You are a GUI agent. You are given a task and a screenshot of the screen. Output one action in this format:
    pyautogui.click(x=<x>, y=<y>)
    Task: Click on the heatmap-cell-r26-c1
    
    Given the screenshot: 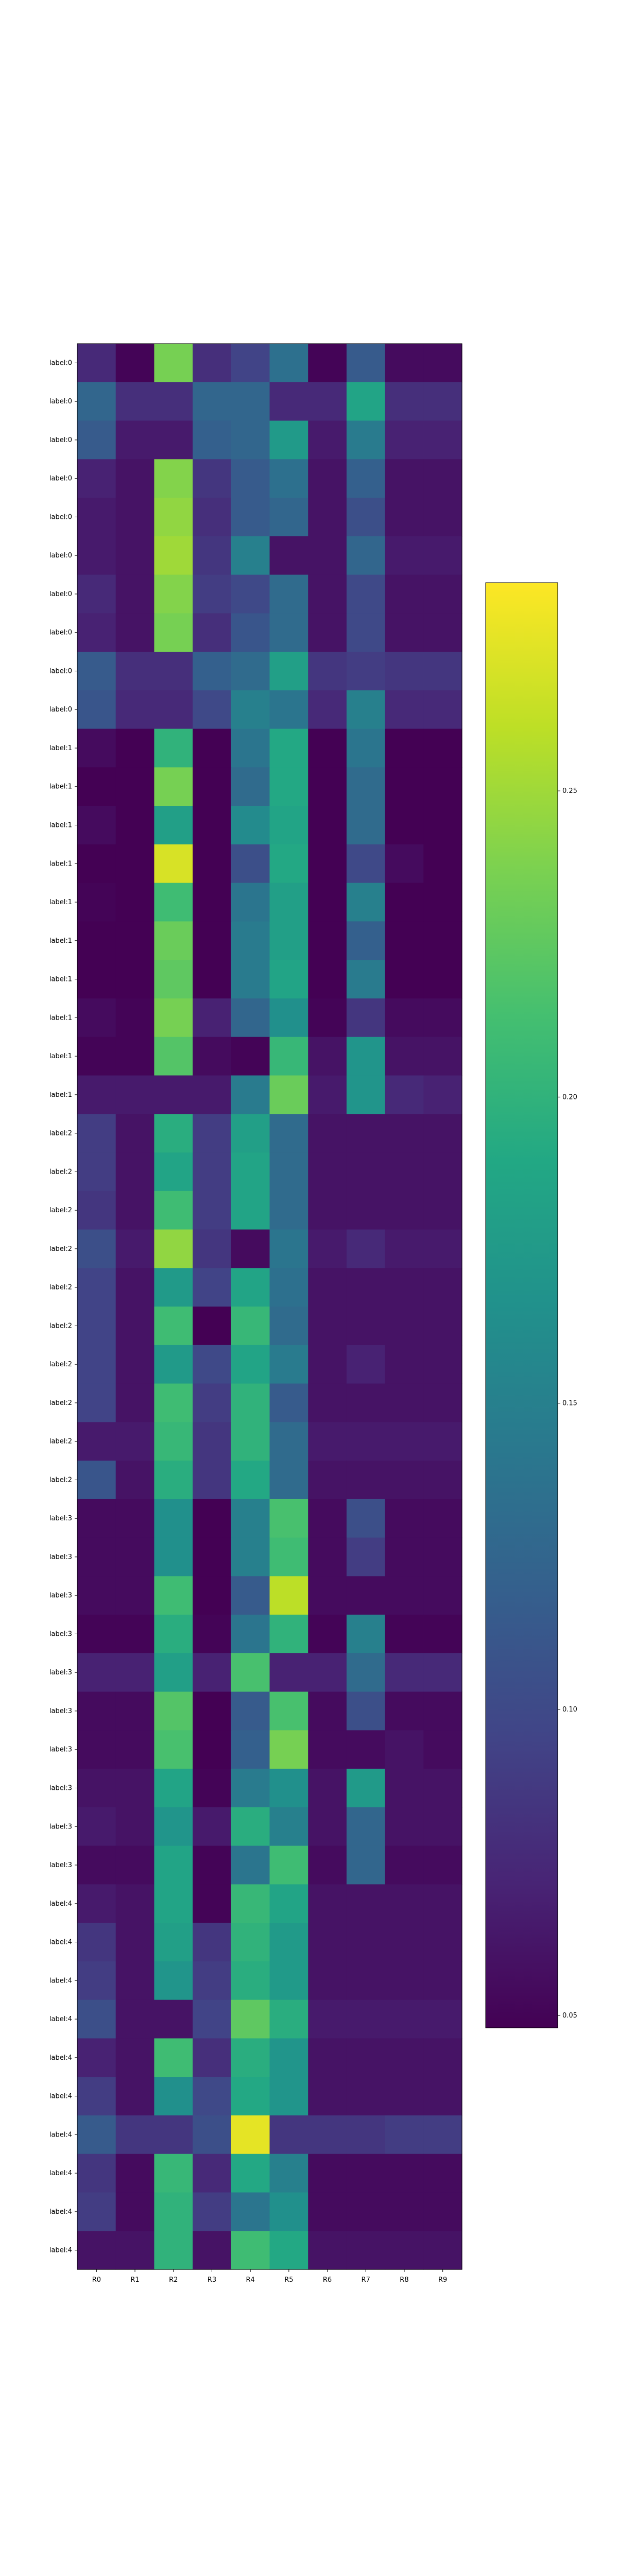 What is the action you would take?
    pyautogui.click(x=135, y=1364)
    